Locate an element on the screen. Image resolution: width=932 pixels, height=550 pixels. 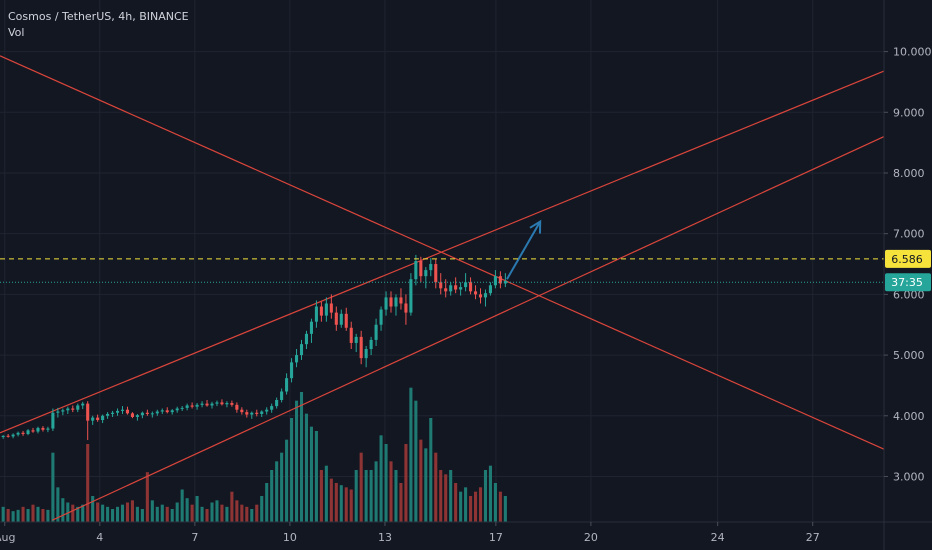
countdown-label: 37:35 is located at coordinates (907, 282).